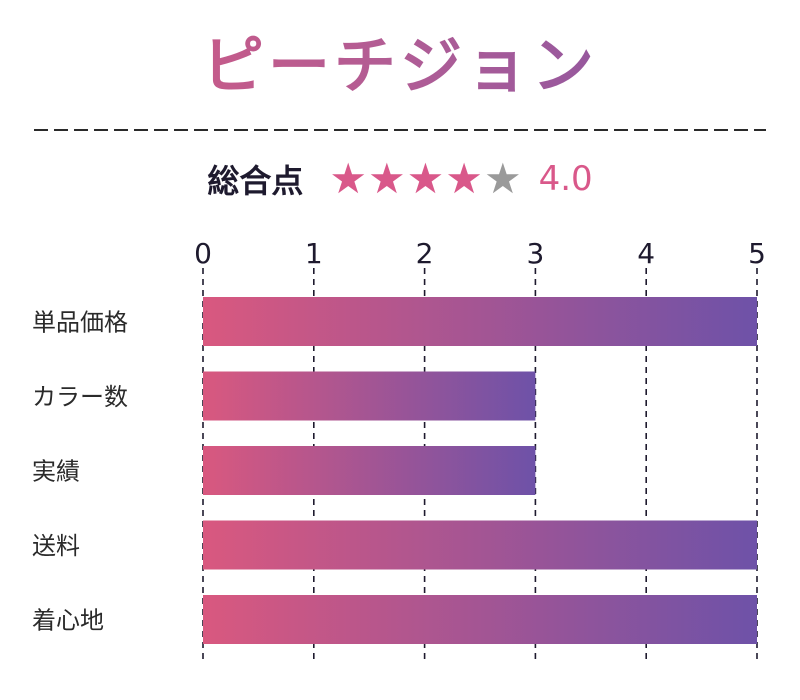 The image size is (800, 700). I want to click on category-label: カラー数, so click(80, 397).